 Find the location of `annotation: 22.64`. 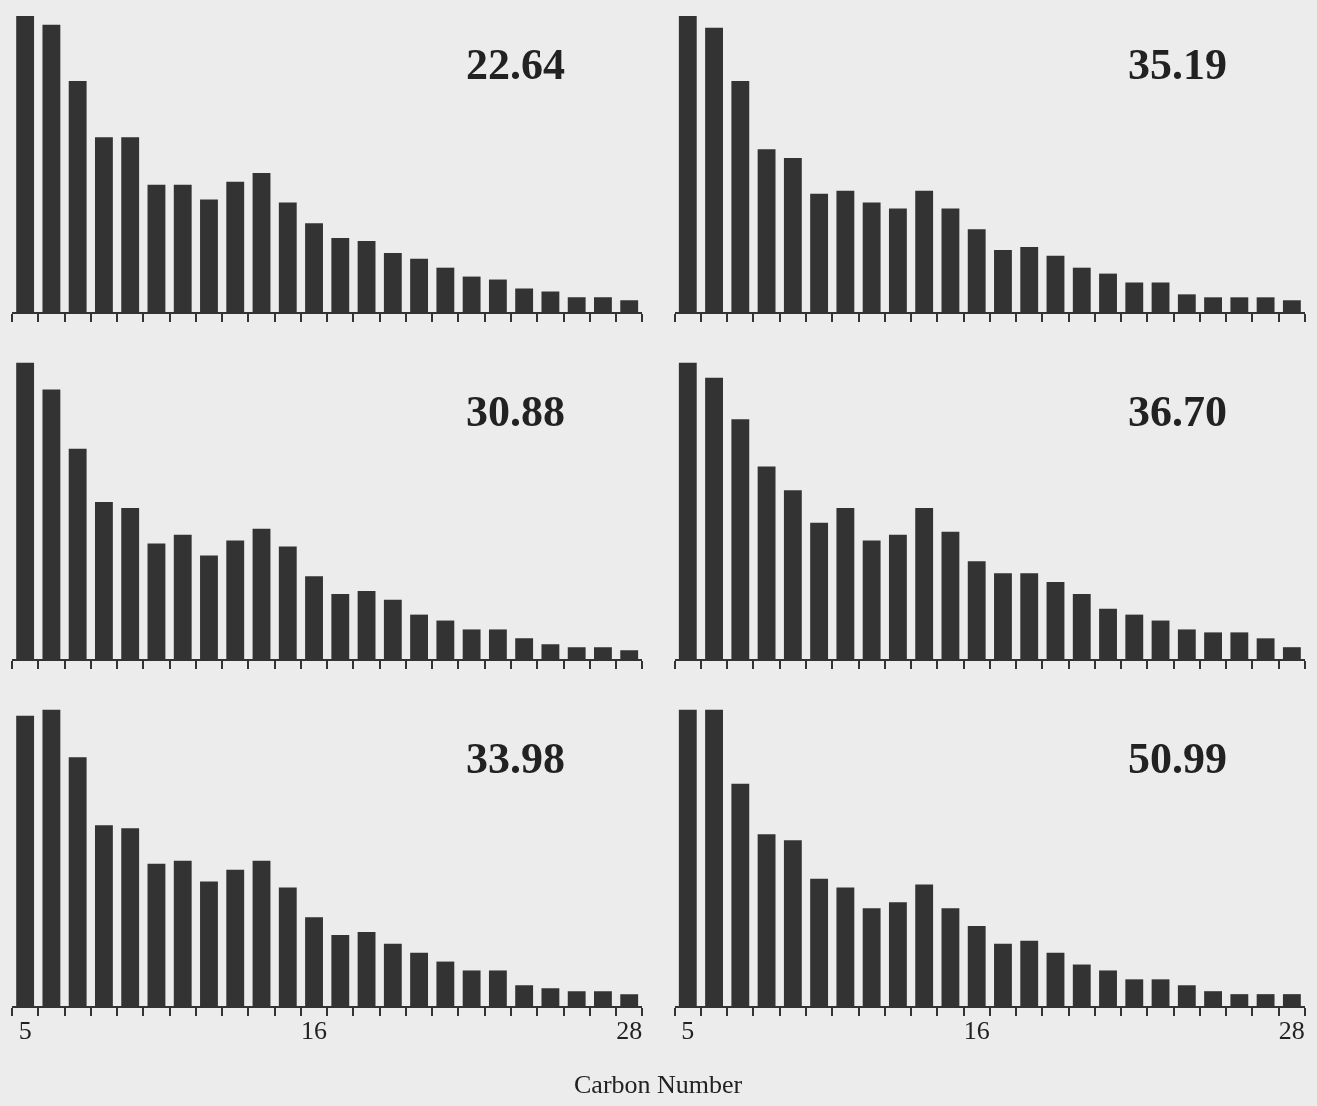

annotation: 22.64 is located at coordinates (515, 64).